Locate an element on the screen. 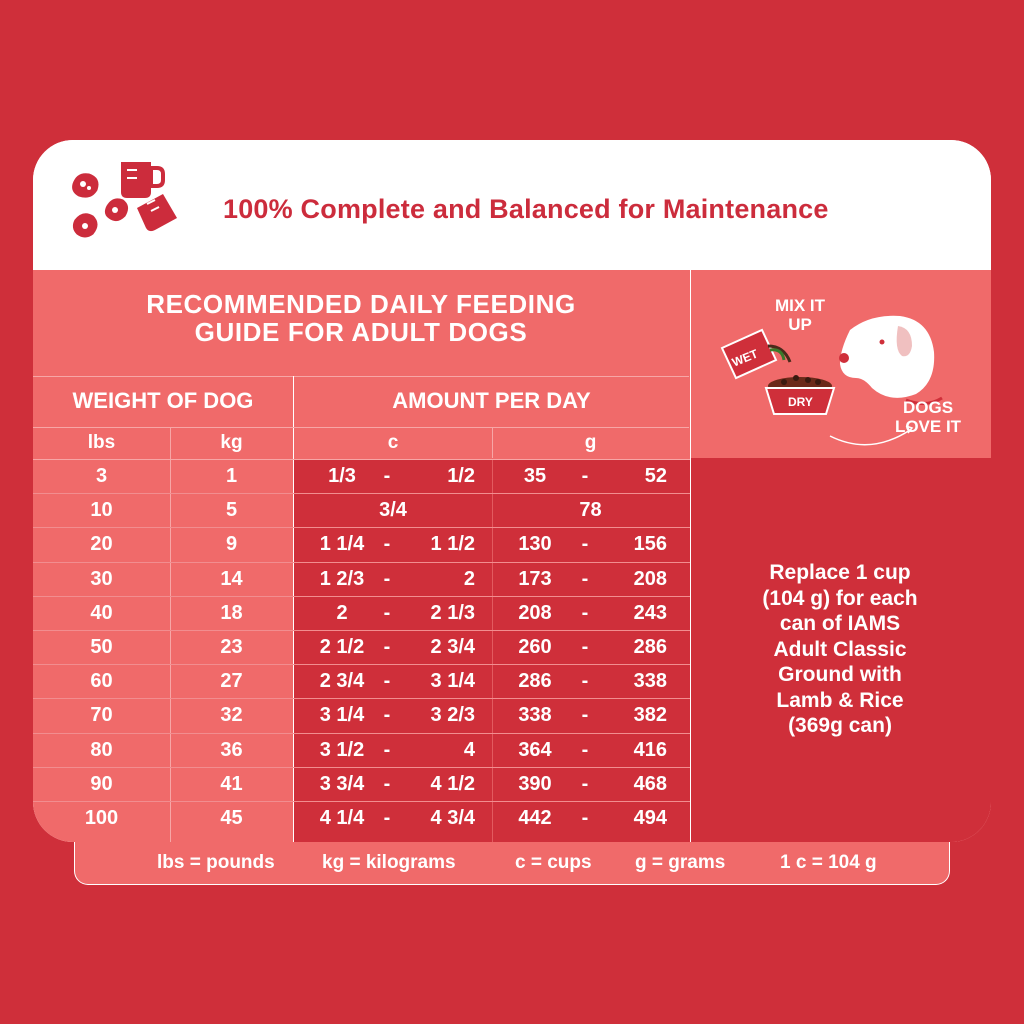 This screenshot has height=1024, width=1024. subheader-cups: c is located at coordinates (393, 442).